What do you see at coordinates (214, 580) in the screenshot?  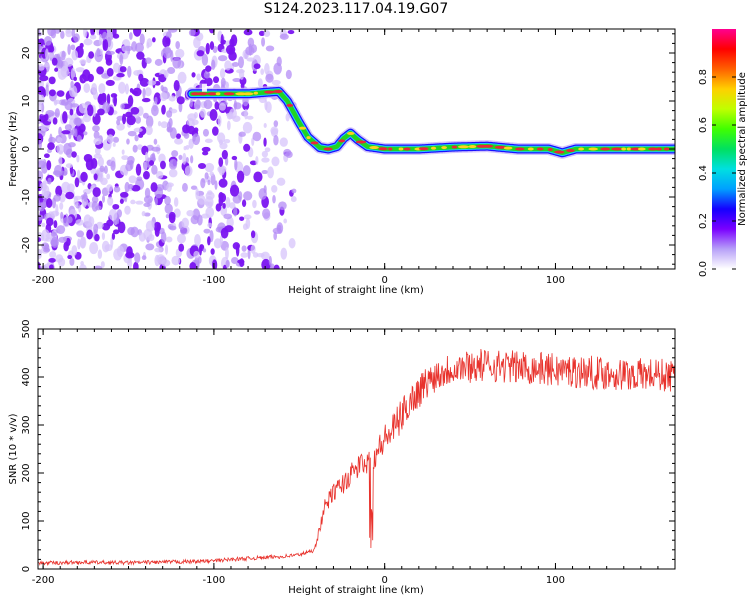 I see `snr-x-tick-label: -100` at bounding box center [214, 580].